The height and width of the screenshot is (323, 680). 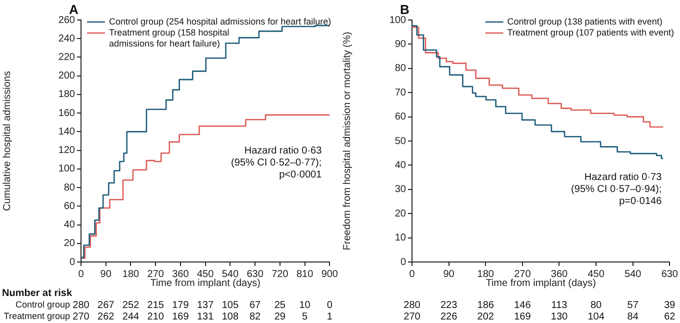 What do you see at coordinates (131, 305) in the screenshot?
I see `text: 252` at bounding box center [131, 305].